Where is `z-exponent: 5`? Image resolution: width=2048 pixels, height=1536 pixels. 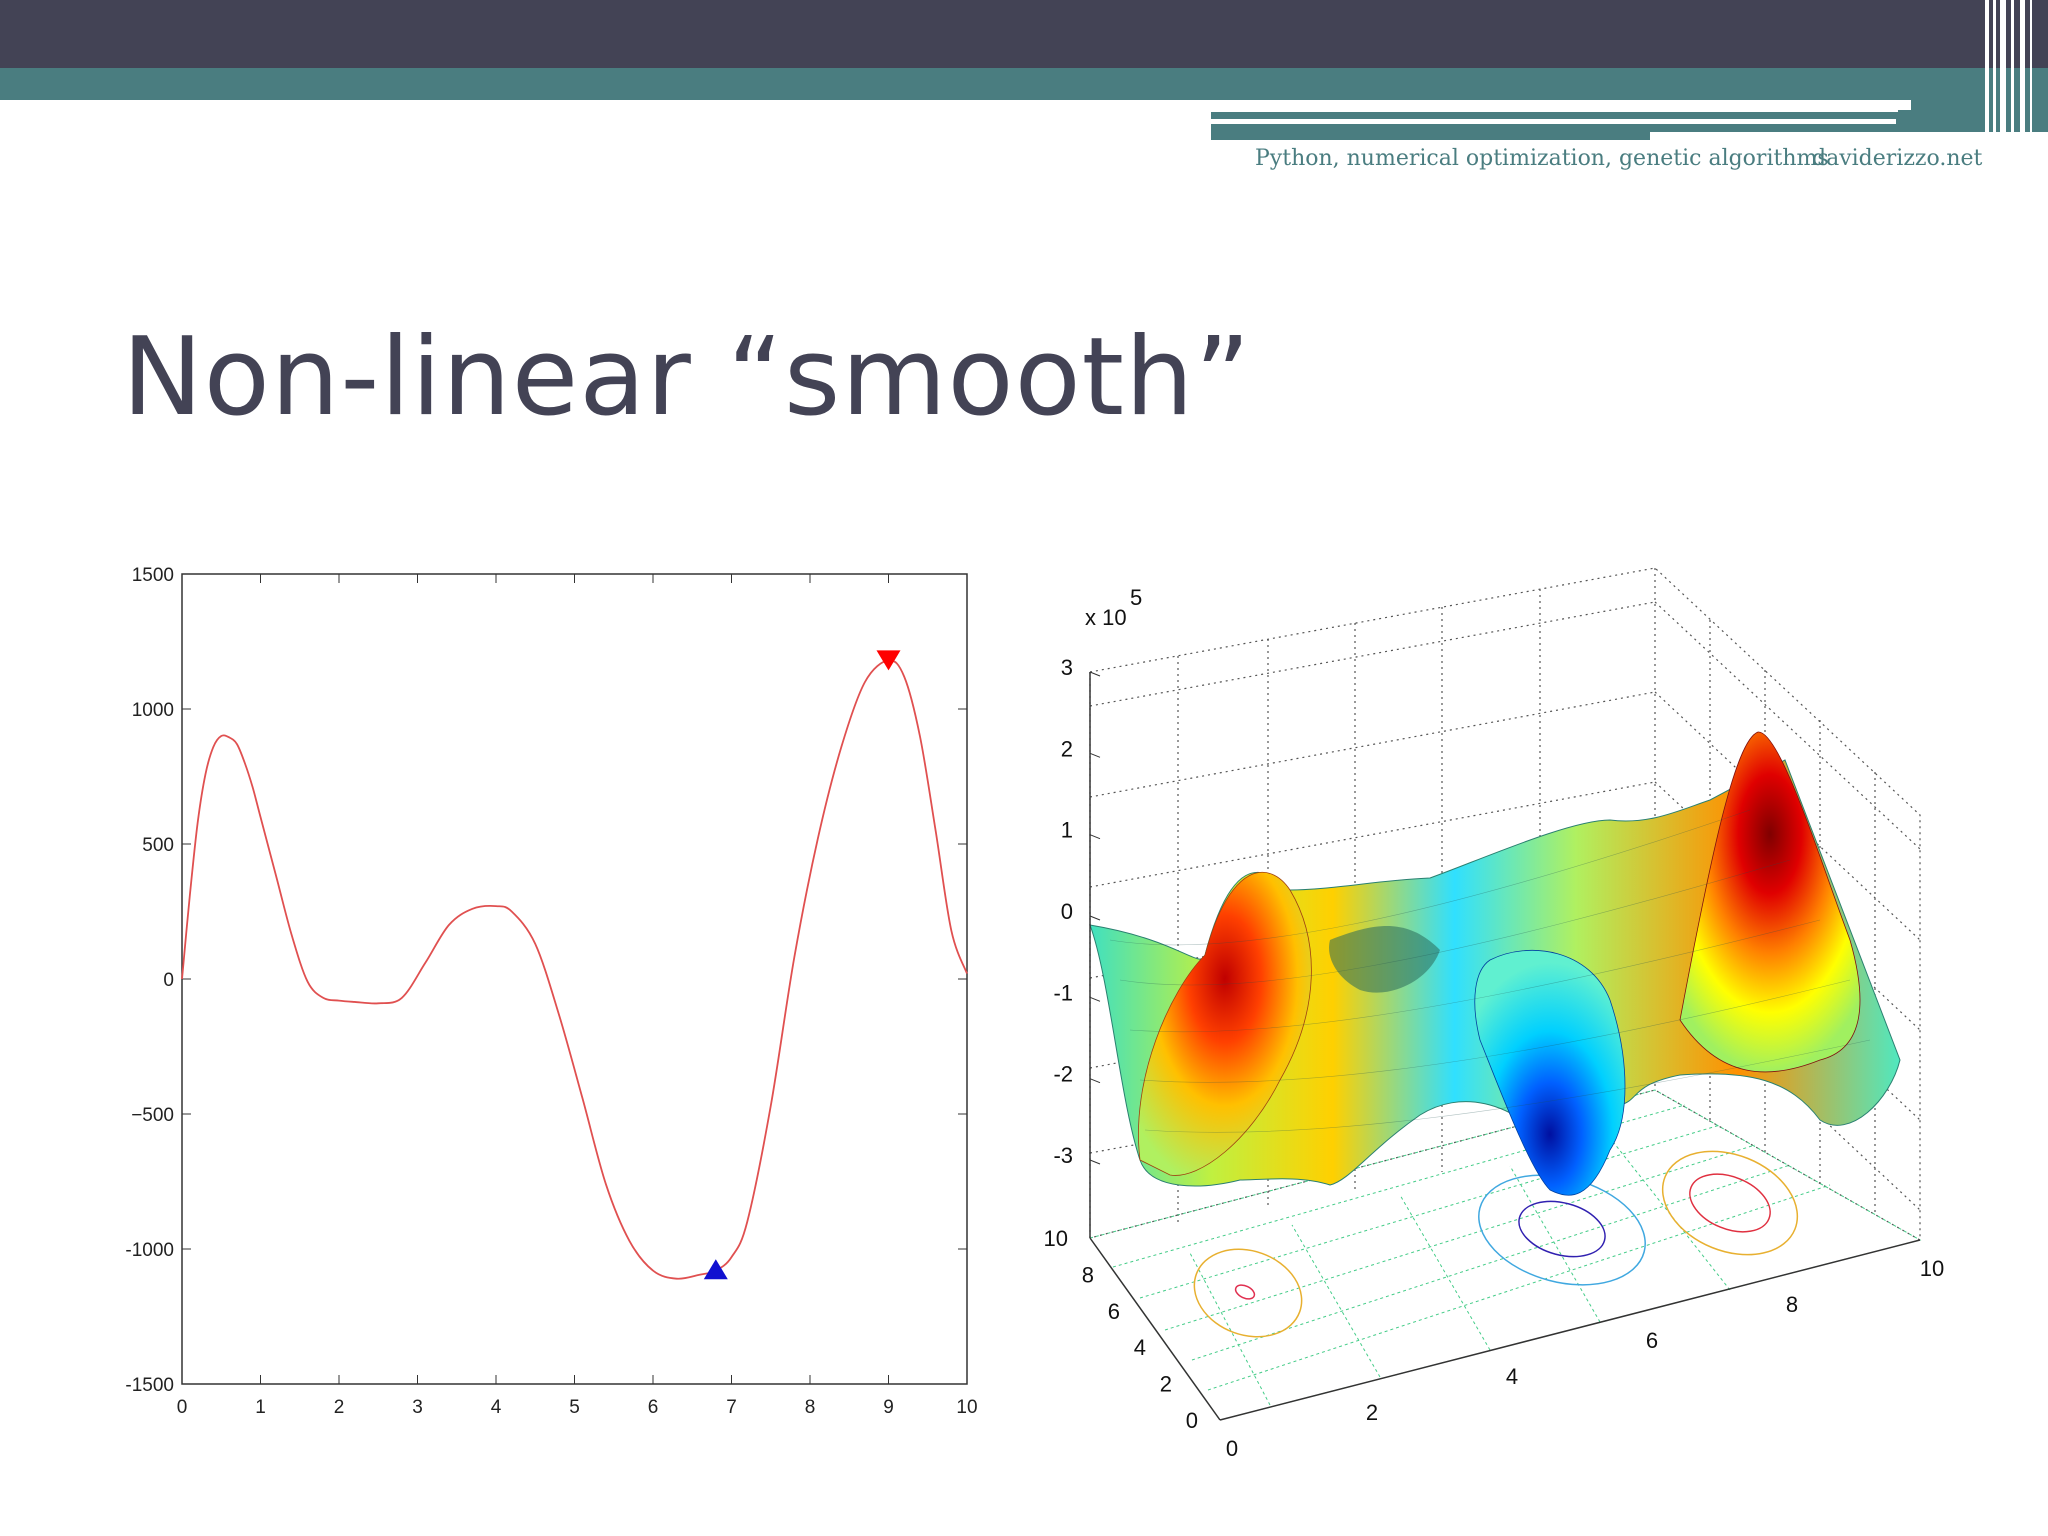 z-exponent: 5 is located at coordinates (1136, 597).